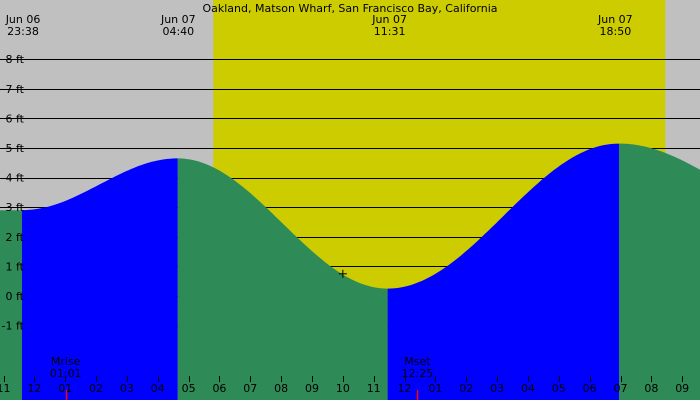  I want to click on moon-event-label: Mrise, so click(66, 361).